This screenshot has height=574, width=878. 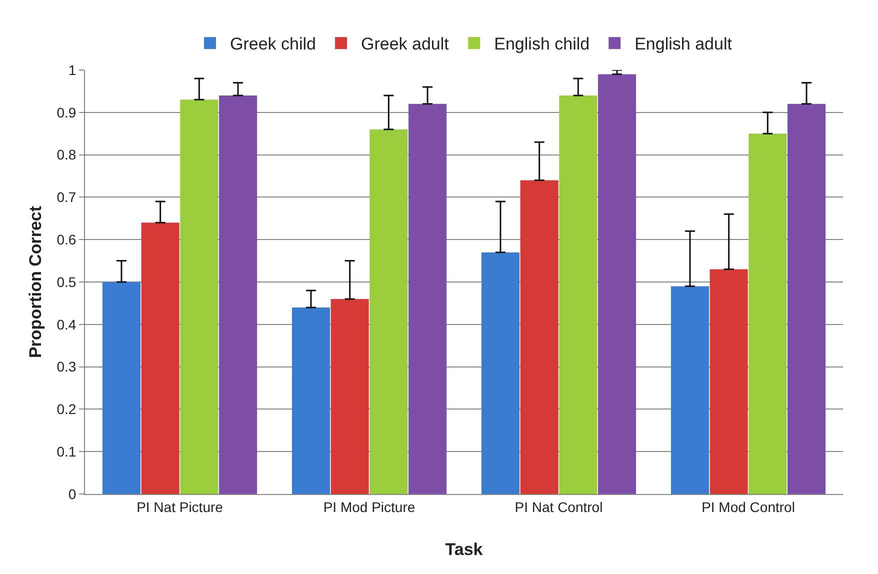 What do you see at coordinates (405, 44) in the screenshot?
I see `legend-label: Greek adult` at bounding box center [405, 44].